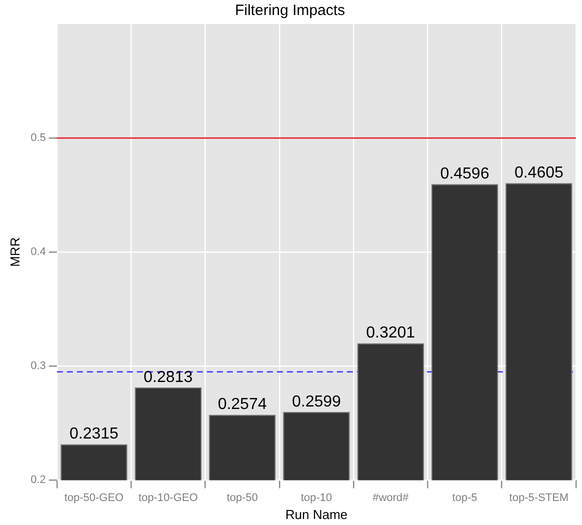 This screenshot has width=582, height=525. Describe the element at coordinates (465, 174) in the screenshot. I see `data-label: 0.4596` at that location.